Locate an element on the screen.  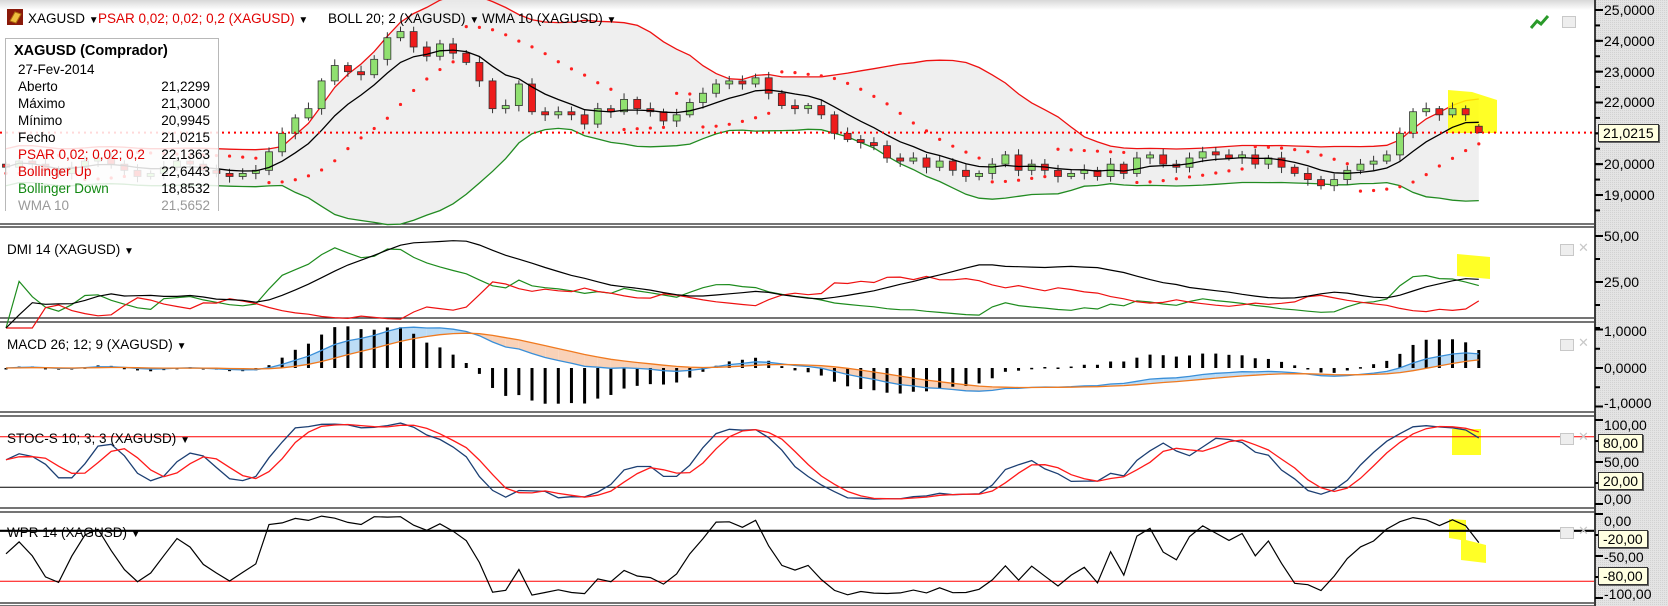
wpr-pane-menu: WPR 14 (XAGUSD) ▼ is located at coordinates (74, 532).